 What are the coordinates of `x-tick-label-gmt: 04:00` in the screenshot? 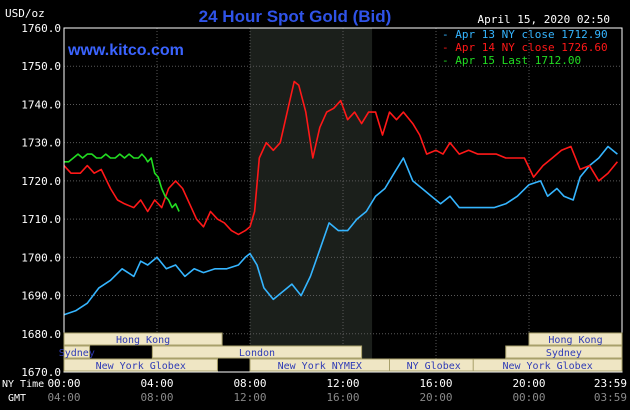 It's located at (63, 397).